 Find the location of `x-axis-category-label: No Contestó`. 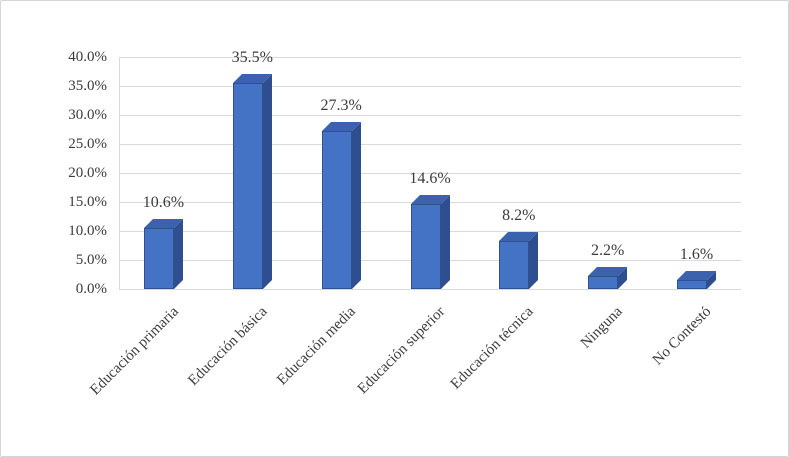

x-axis-category-label: No Contestó is located at coordinates (682, 336).